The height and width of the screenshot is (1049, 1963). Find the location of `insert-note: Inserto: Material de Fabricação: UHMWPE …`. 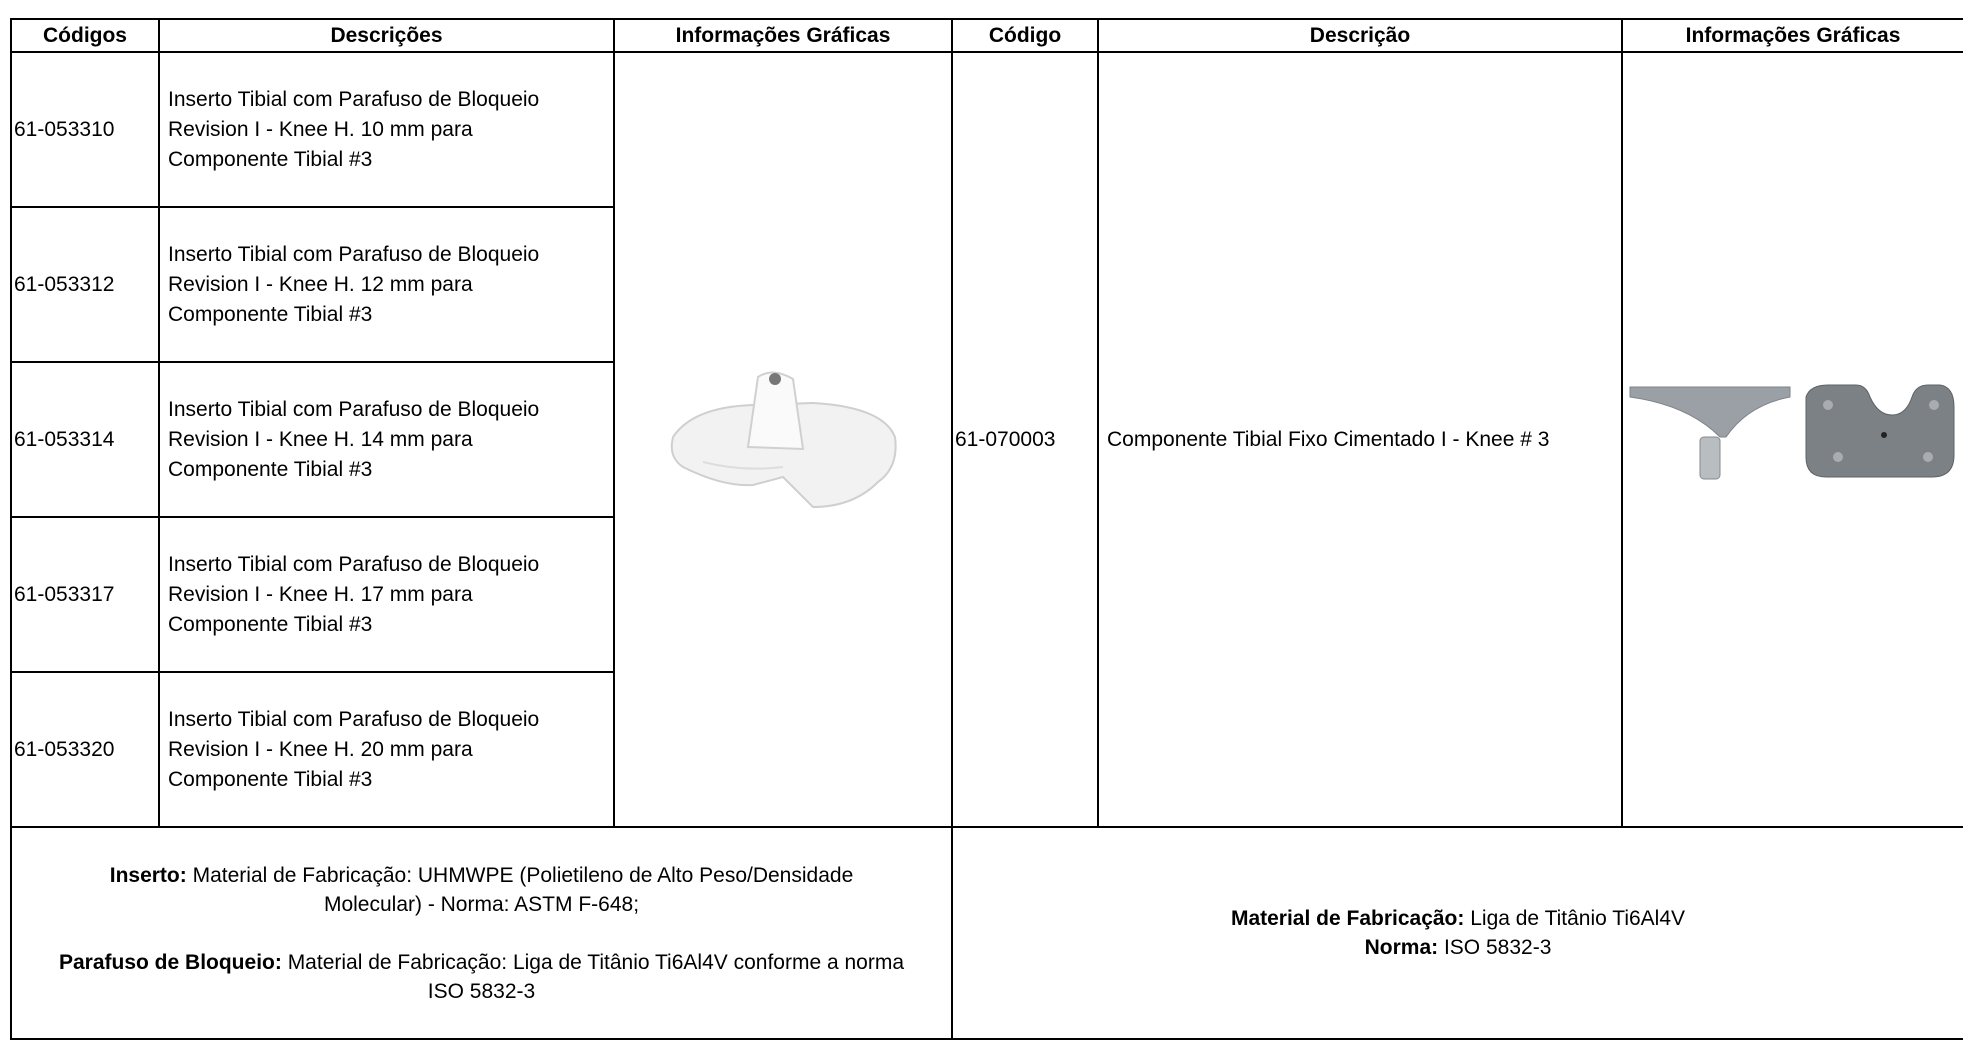

insert-note: Inserto: Material de Fabricação: UHMWPE … is located at coordinates (481, 890).